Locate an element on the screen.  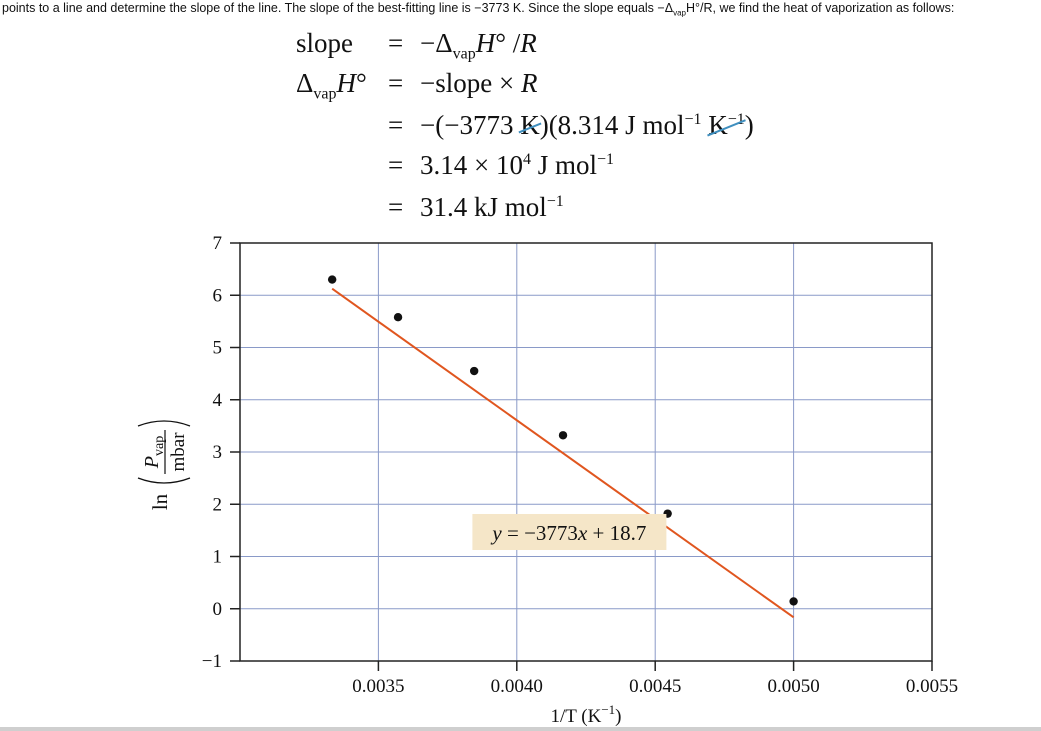
fit-eq-rest: + 18.7 is located at coordinates (616, 533).